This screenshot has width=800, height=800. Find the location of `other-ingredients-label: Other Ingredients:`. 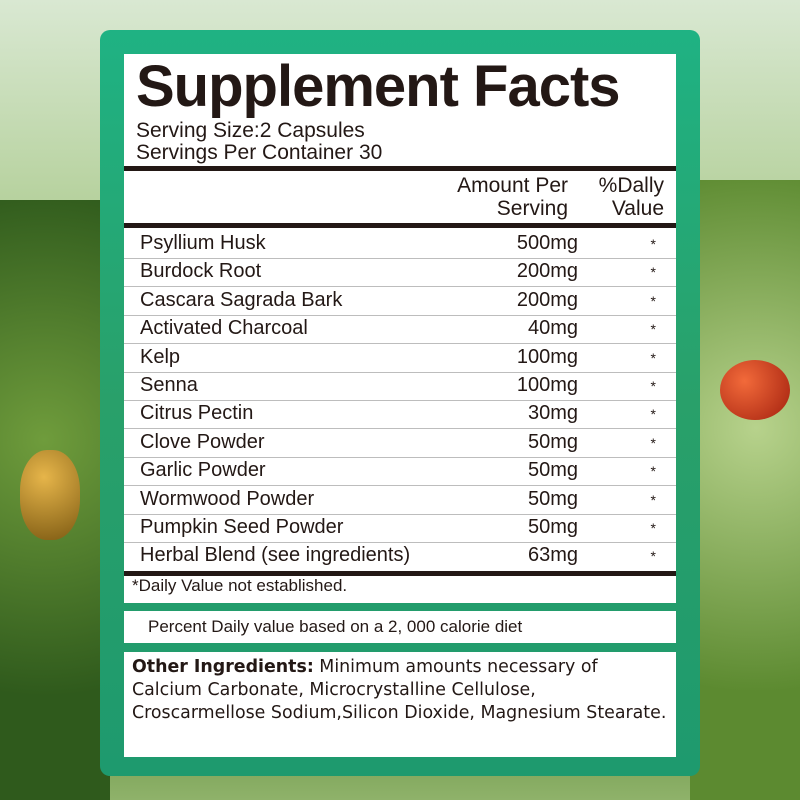

other-ingredients-label: Other Ingredients: is located at coordinates (223, 667).